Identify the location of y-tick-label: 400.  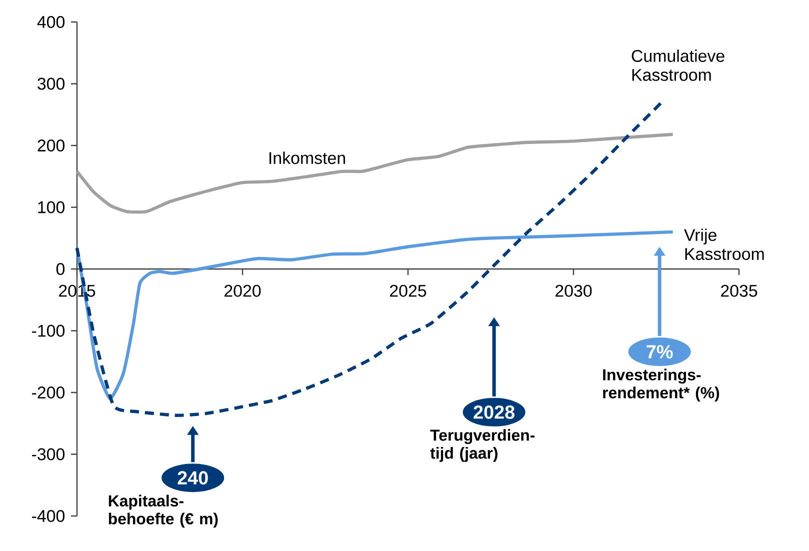
(51, 22).